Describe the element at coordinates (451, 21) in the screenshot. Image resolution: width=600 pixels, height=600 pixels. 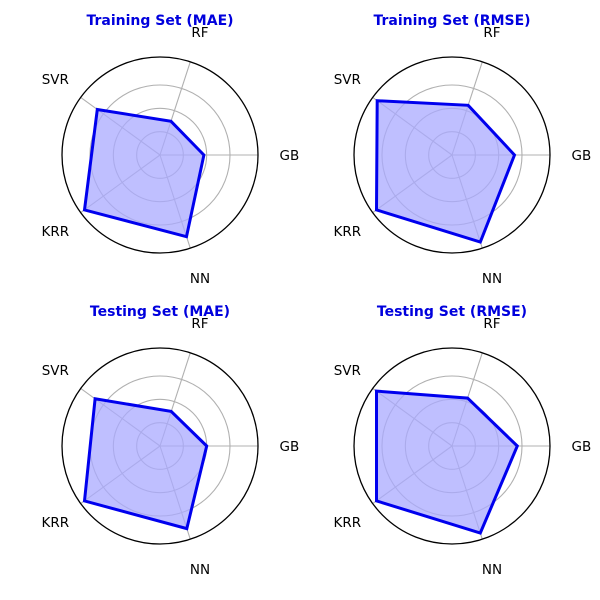
I see `chart-title: Training Set (RMSE)` at that location.